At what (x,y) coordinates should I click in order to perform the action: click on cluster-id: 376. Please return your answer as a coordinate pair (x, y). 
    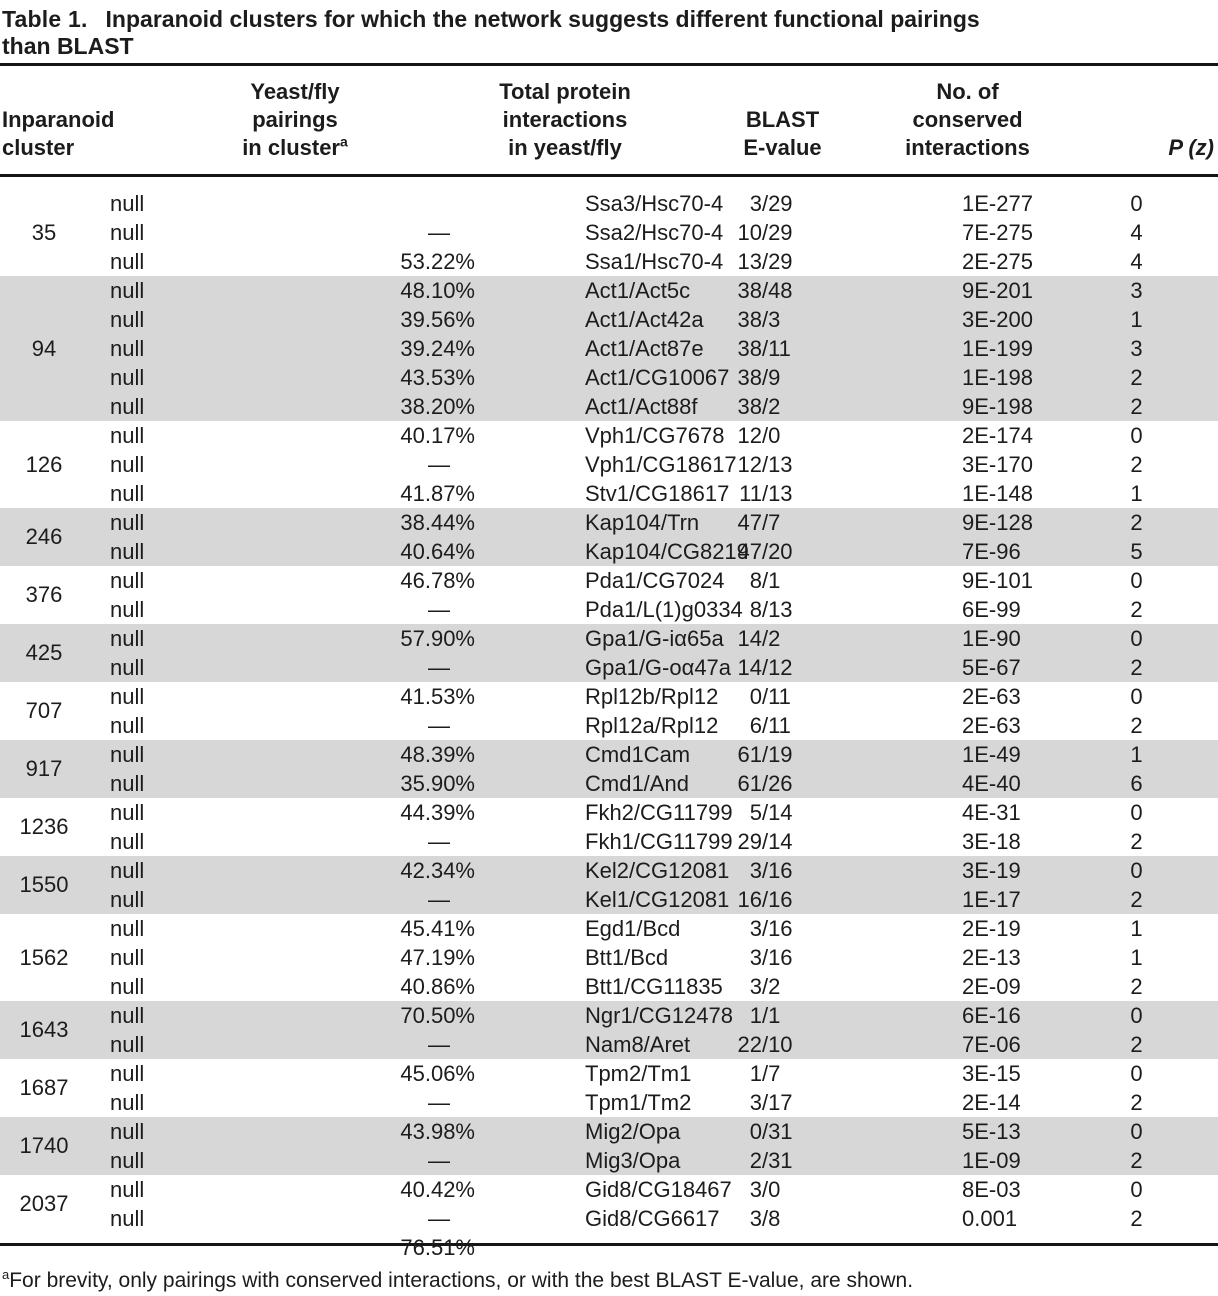
    Looking at the image, I should click on (44, 594).